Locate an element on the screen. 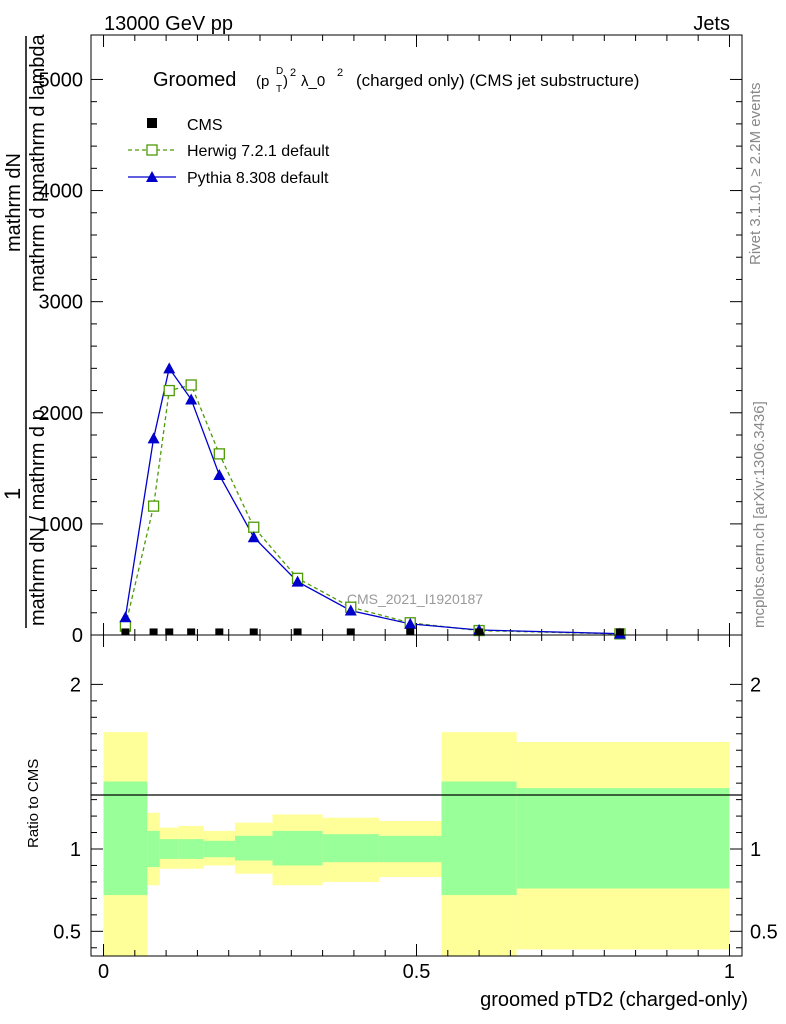 This screenshot has width=786, height=1024. ylabel-one: 1 is located at coordinates (12, 494).